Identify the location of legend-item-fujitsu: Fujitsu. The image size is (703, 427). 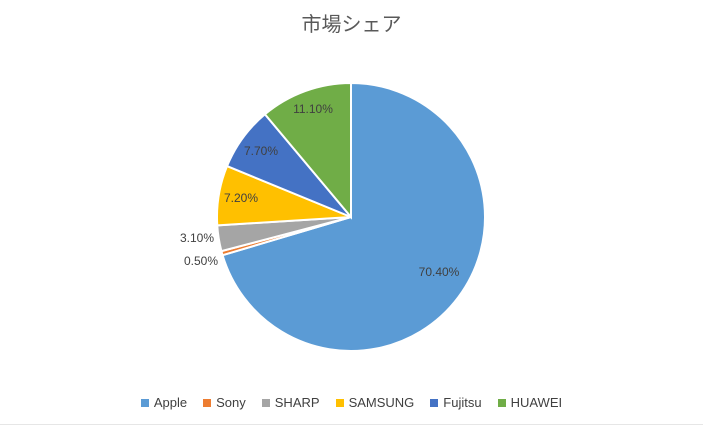
(456, 402).